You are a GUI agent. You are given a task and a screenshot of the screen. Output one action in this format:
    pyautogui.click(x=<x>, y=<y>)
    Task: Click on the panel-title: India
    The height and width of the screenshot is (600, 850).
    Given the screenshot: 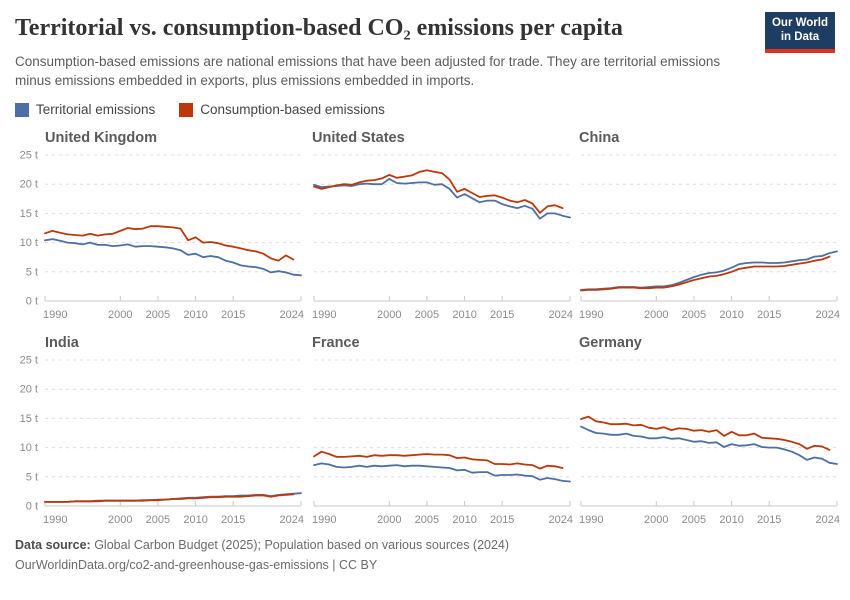 What is the action you would take?
    pyautogui.click(x=62, y=343)
    